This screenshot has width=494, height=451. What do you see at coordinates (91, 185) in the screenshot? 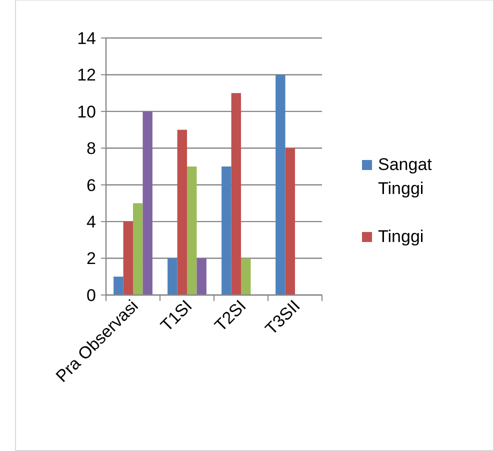
I see `y-tick-label: 6` at bounding box center [91, 185].